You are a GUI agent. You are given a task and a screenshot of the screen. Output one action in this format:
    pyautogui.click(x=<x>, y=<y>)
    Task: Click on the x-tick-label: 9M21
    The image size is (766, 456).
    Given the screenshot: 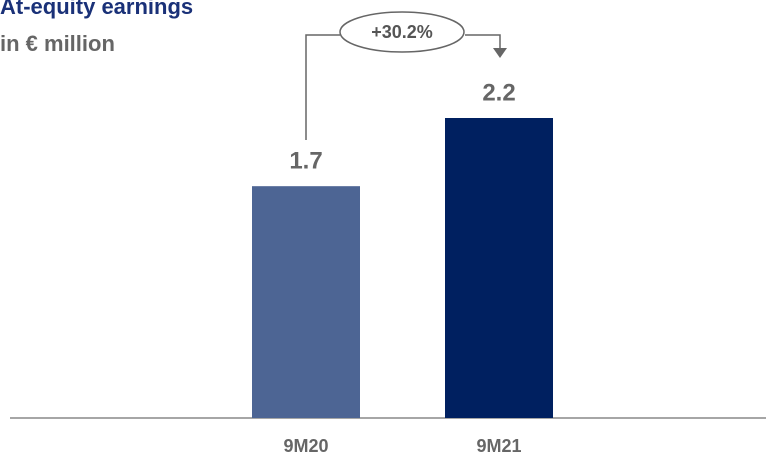 What is the action you would take?
    pyautogui.click(x=498, y=446)
    